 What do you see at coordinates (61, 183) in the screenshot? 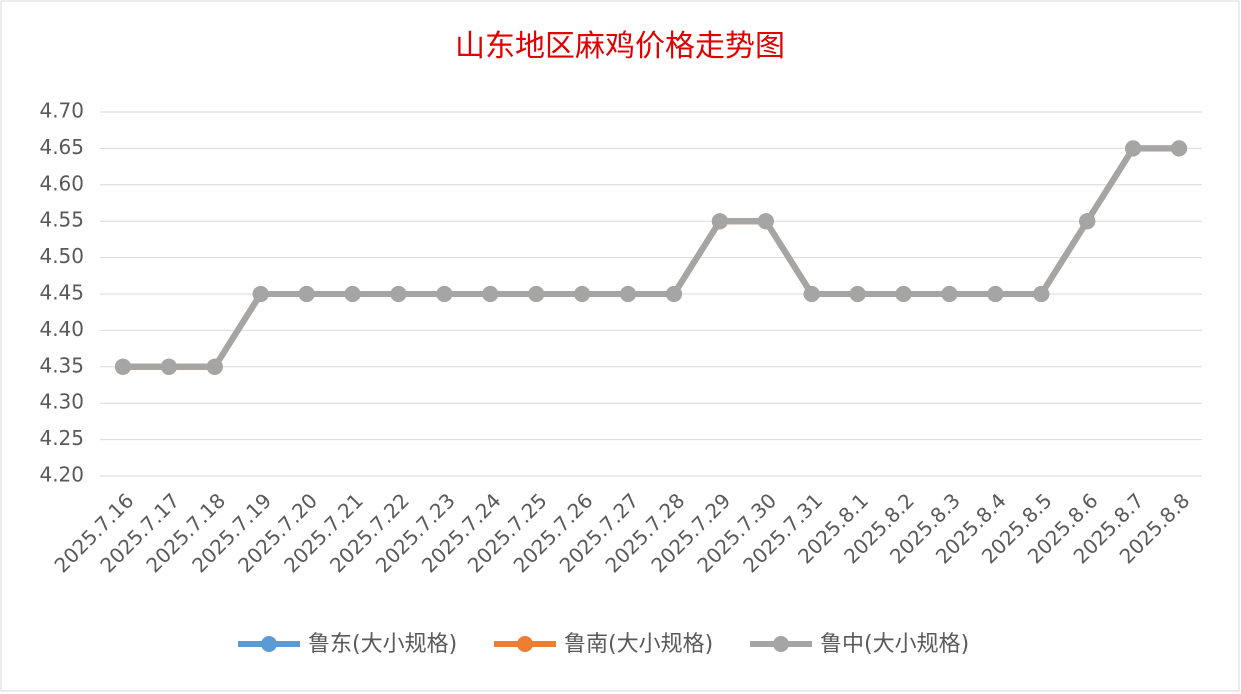
I see `y-tick-label: 4.60` at bounding box center [61, 183].